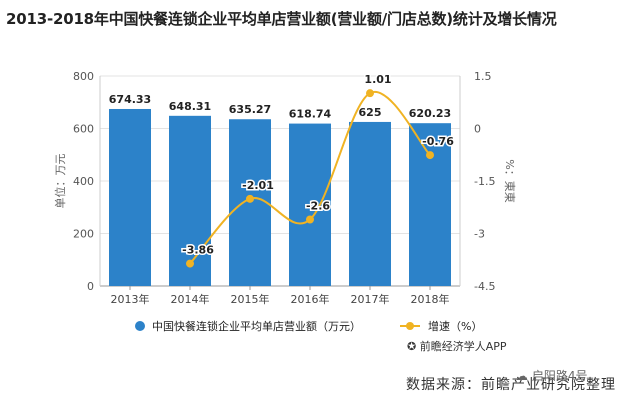  I want to click on legend-bar-label: 中国快餐连锁企业平均单店营业额（万元）, so click(256, 326).